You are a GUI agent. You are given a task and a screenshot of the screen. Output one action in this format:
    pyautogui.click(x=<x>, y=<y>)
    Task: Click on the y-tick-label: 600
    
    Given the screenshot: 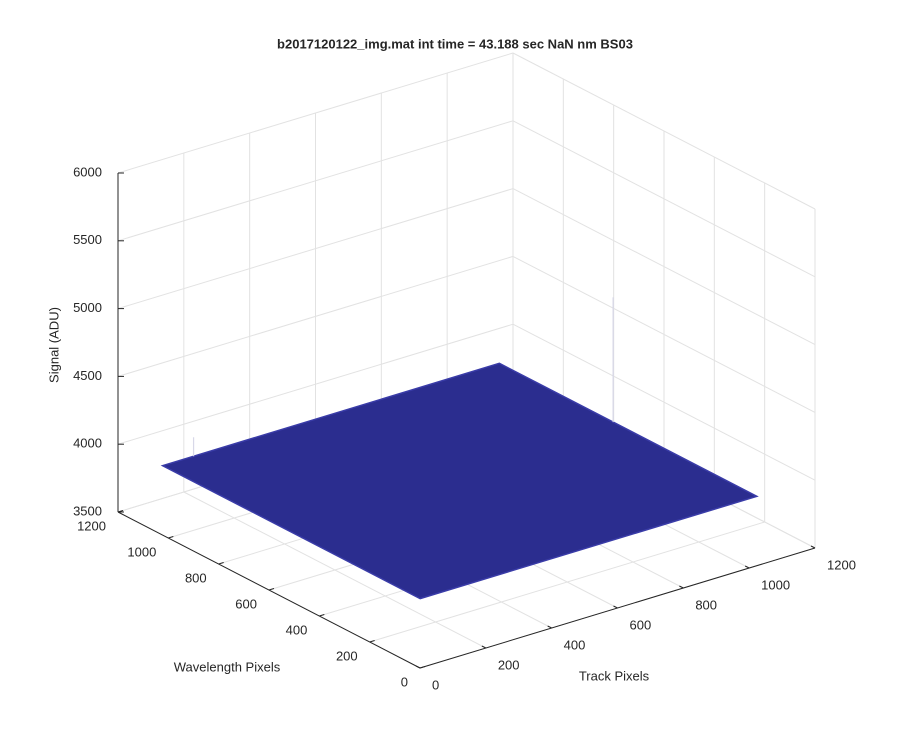 What is the action you would take?
    pyautogui.click(x=246, y=603)
    